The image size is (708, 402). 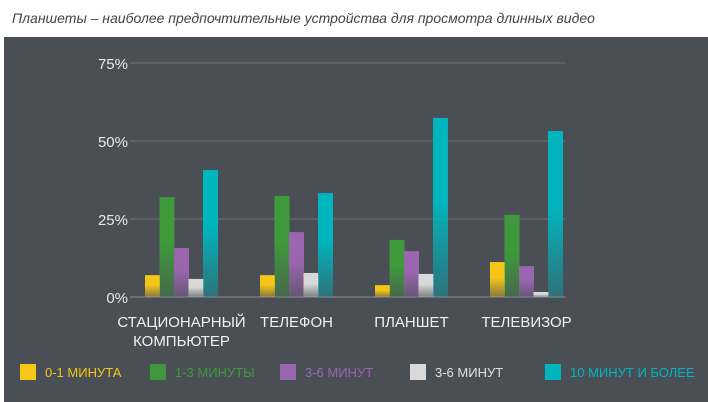 I want to click on category-label: СТАЦИОНАРНЫЙ, so click(x=181, y=322).